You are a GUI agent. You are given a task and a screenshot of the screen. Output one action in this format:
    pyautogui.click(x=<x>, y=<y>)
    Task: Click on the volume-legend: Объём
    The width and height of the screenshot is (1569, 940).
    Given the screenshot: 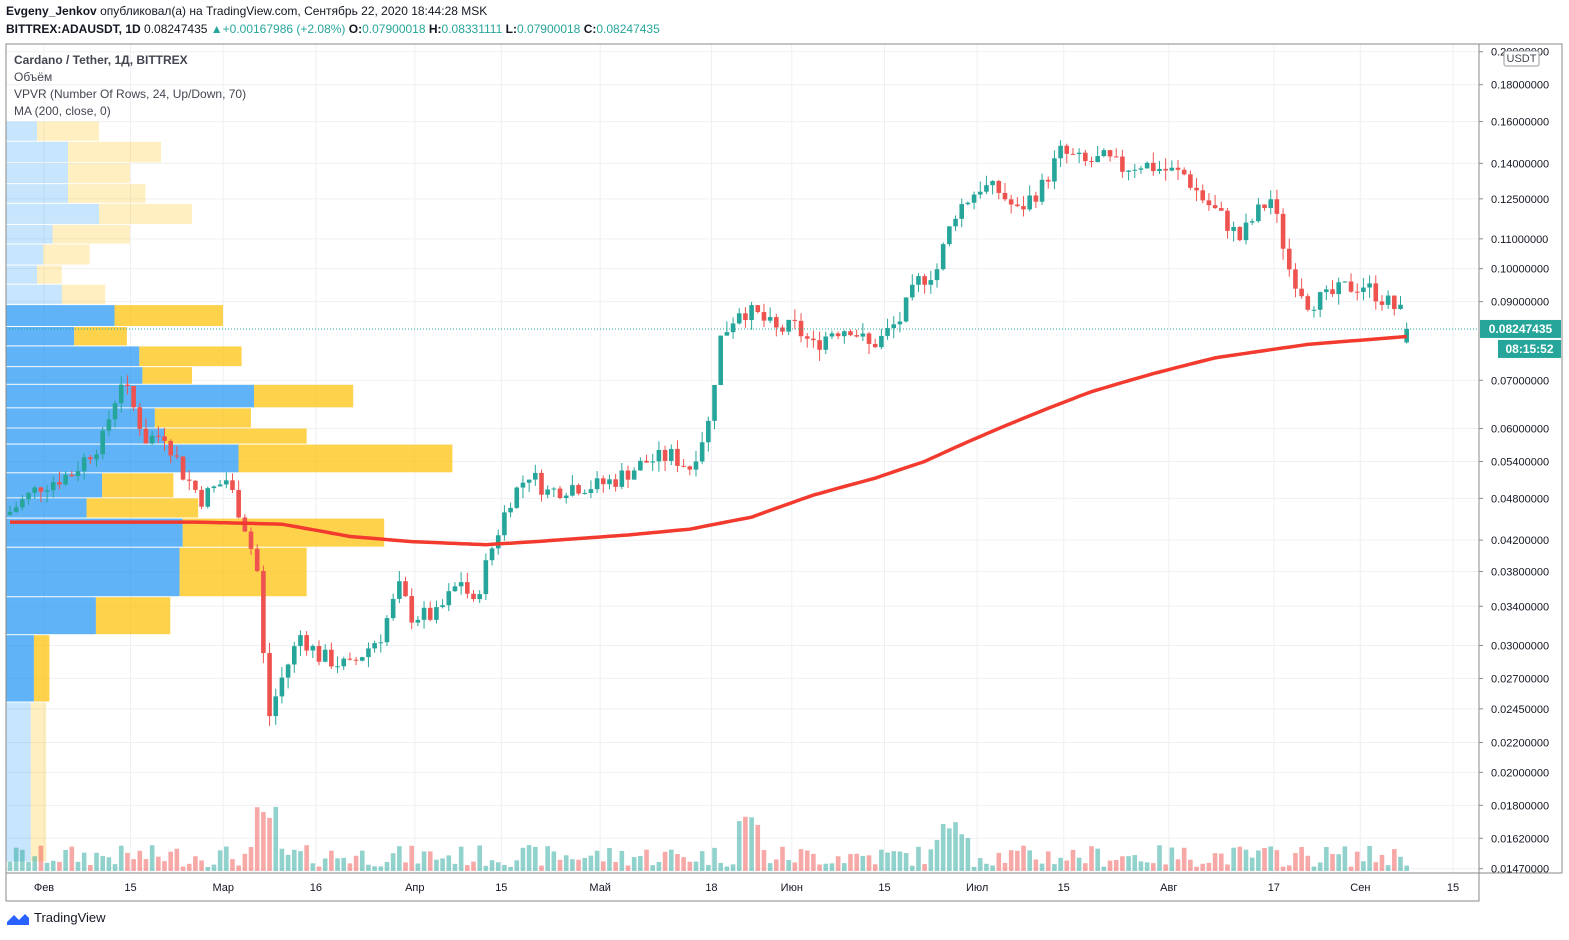 What is the action you would take?
    pyautogui.click(x=33, y=77)
    